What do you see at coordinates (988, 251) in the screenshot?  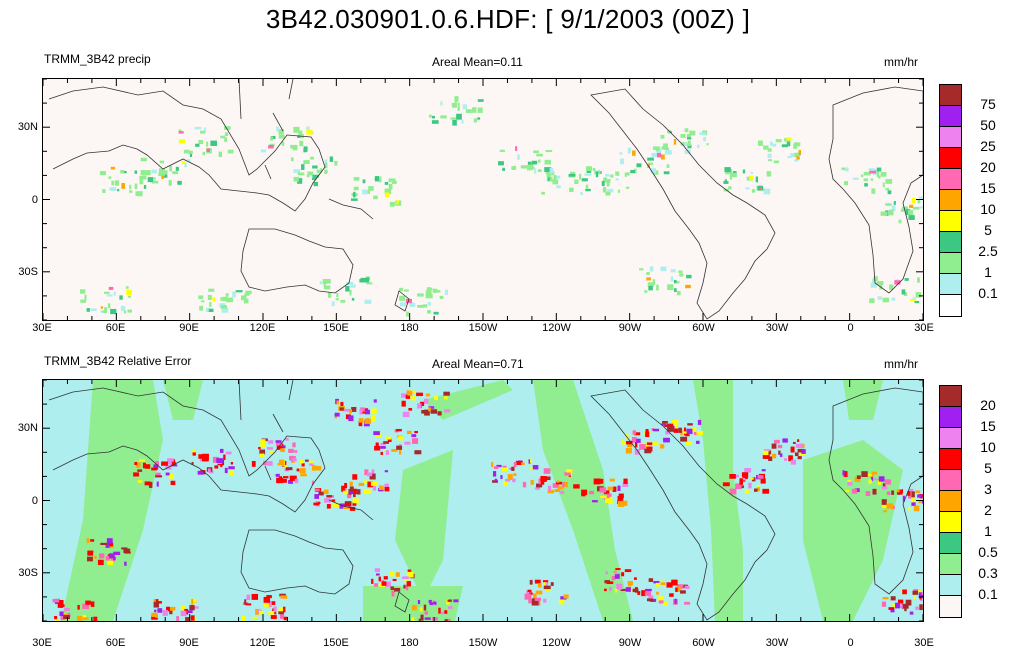 I see `legend-label: 2.5` at bounding box center [988, 251].